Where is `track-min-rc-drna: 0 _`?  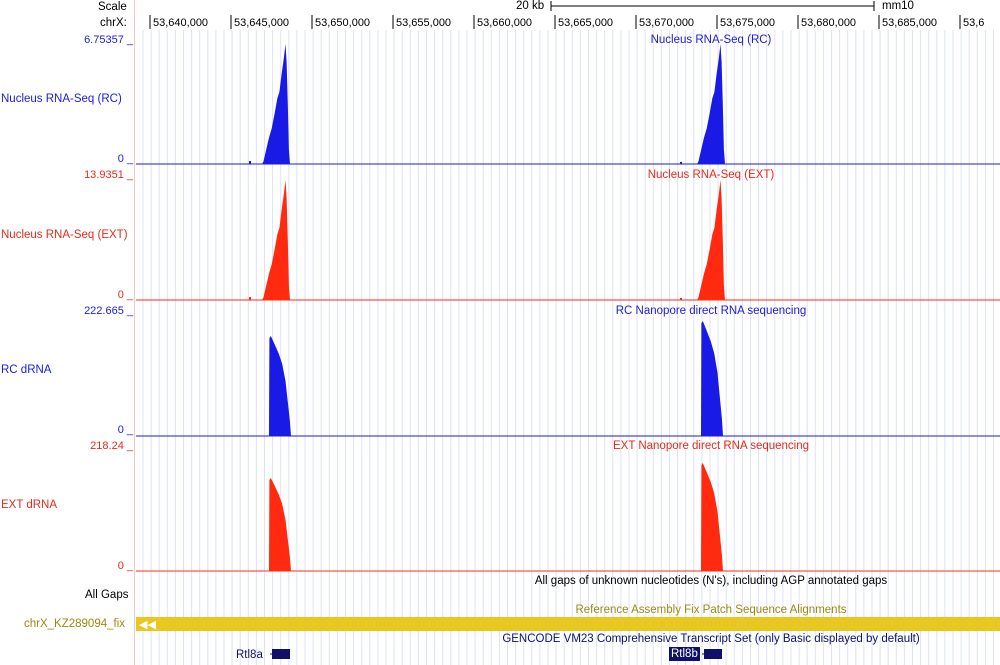 track-min-rc-drna: 0 _ is located at coordinates (125, 430).